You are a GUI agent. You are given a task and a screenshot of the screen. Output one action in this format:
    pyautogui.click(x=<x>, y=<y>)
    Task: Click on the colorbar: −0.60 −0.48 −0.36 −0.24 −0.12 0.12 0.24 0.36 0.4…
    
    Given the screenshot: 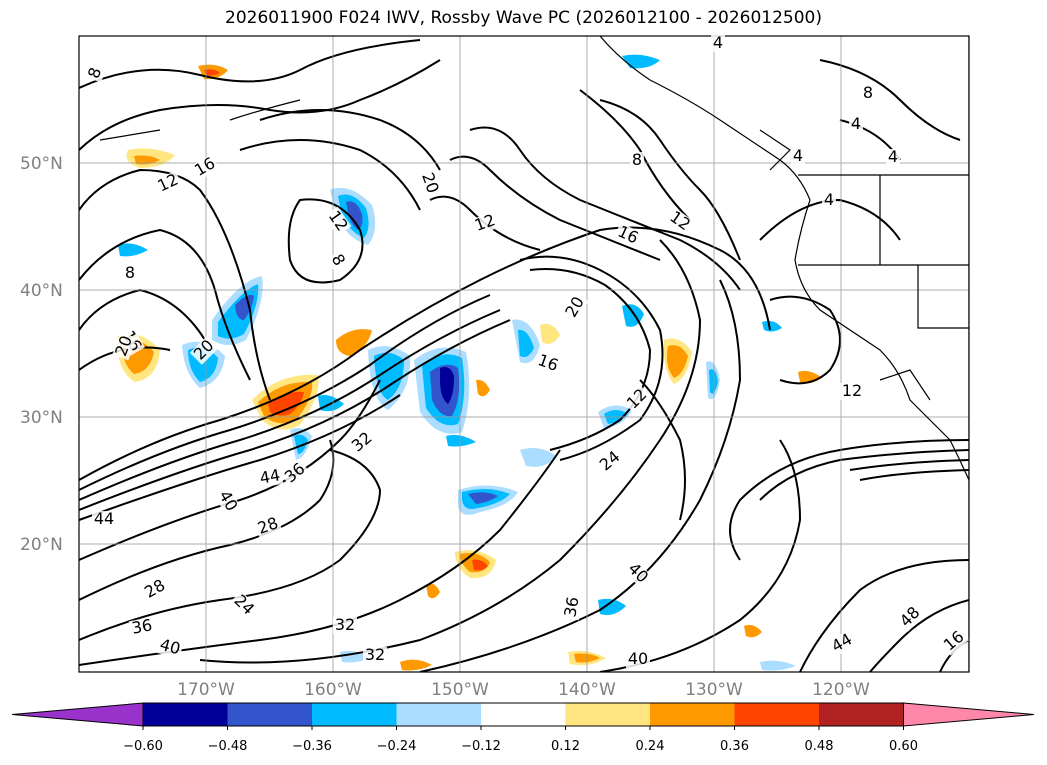 What is the action you would take?
    pyautogui.click(x=523, y=728)
    